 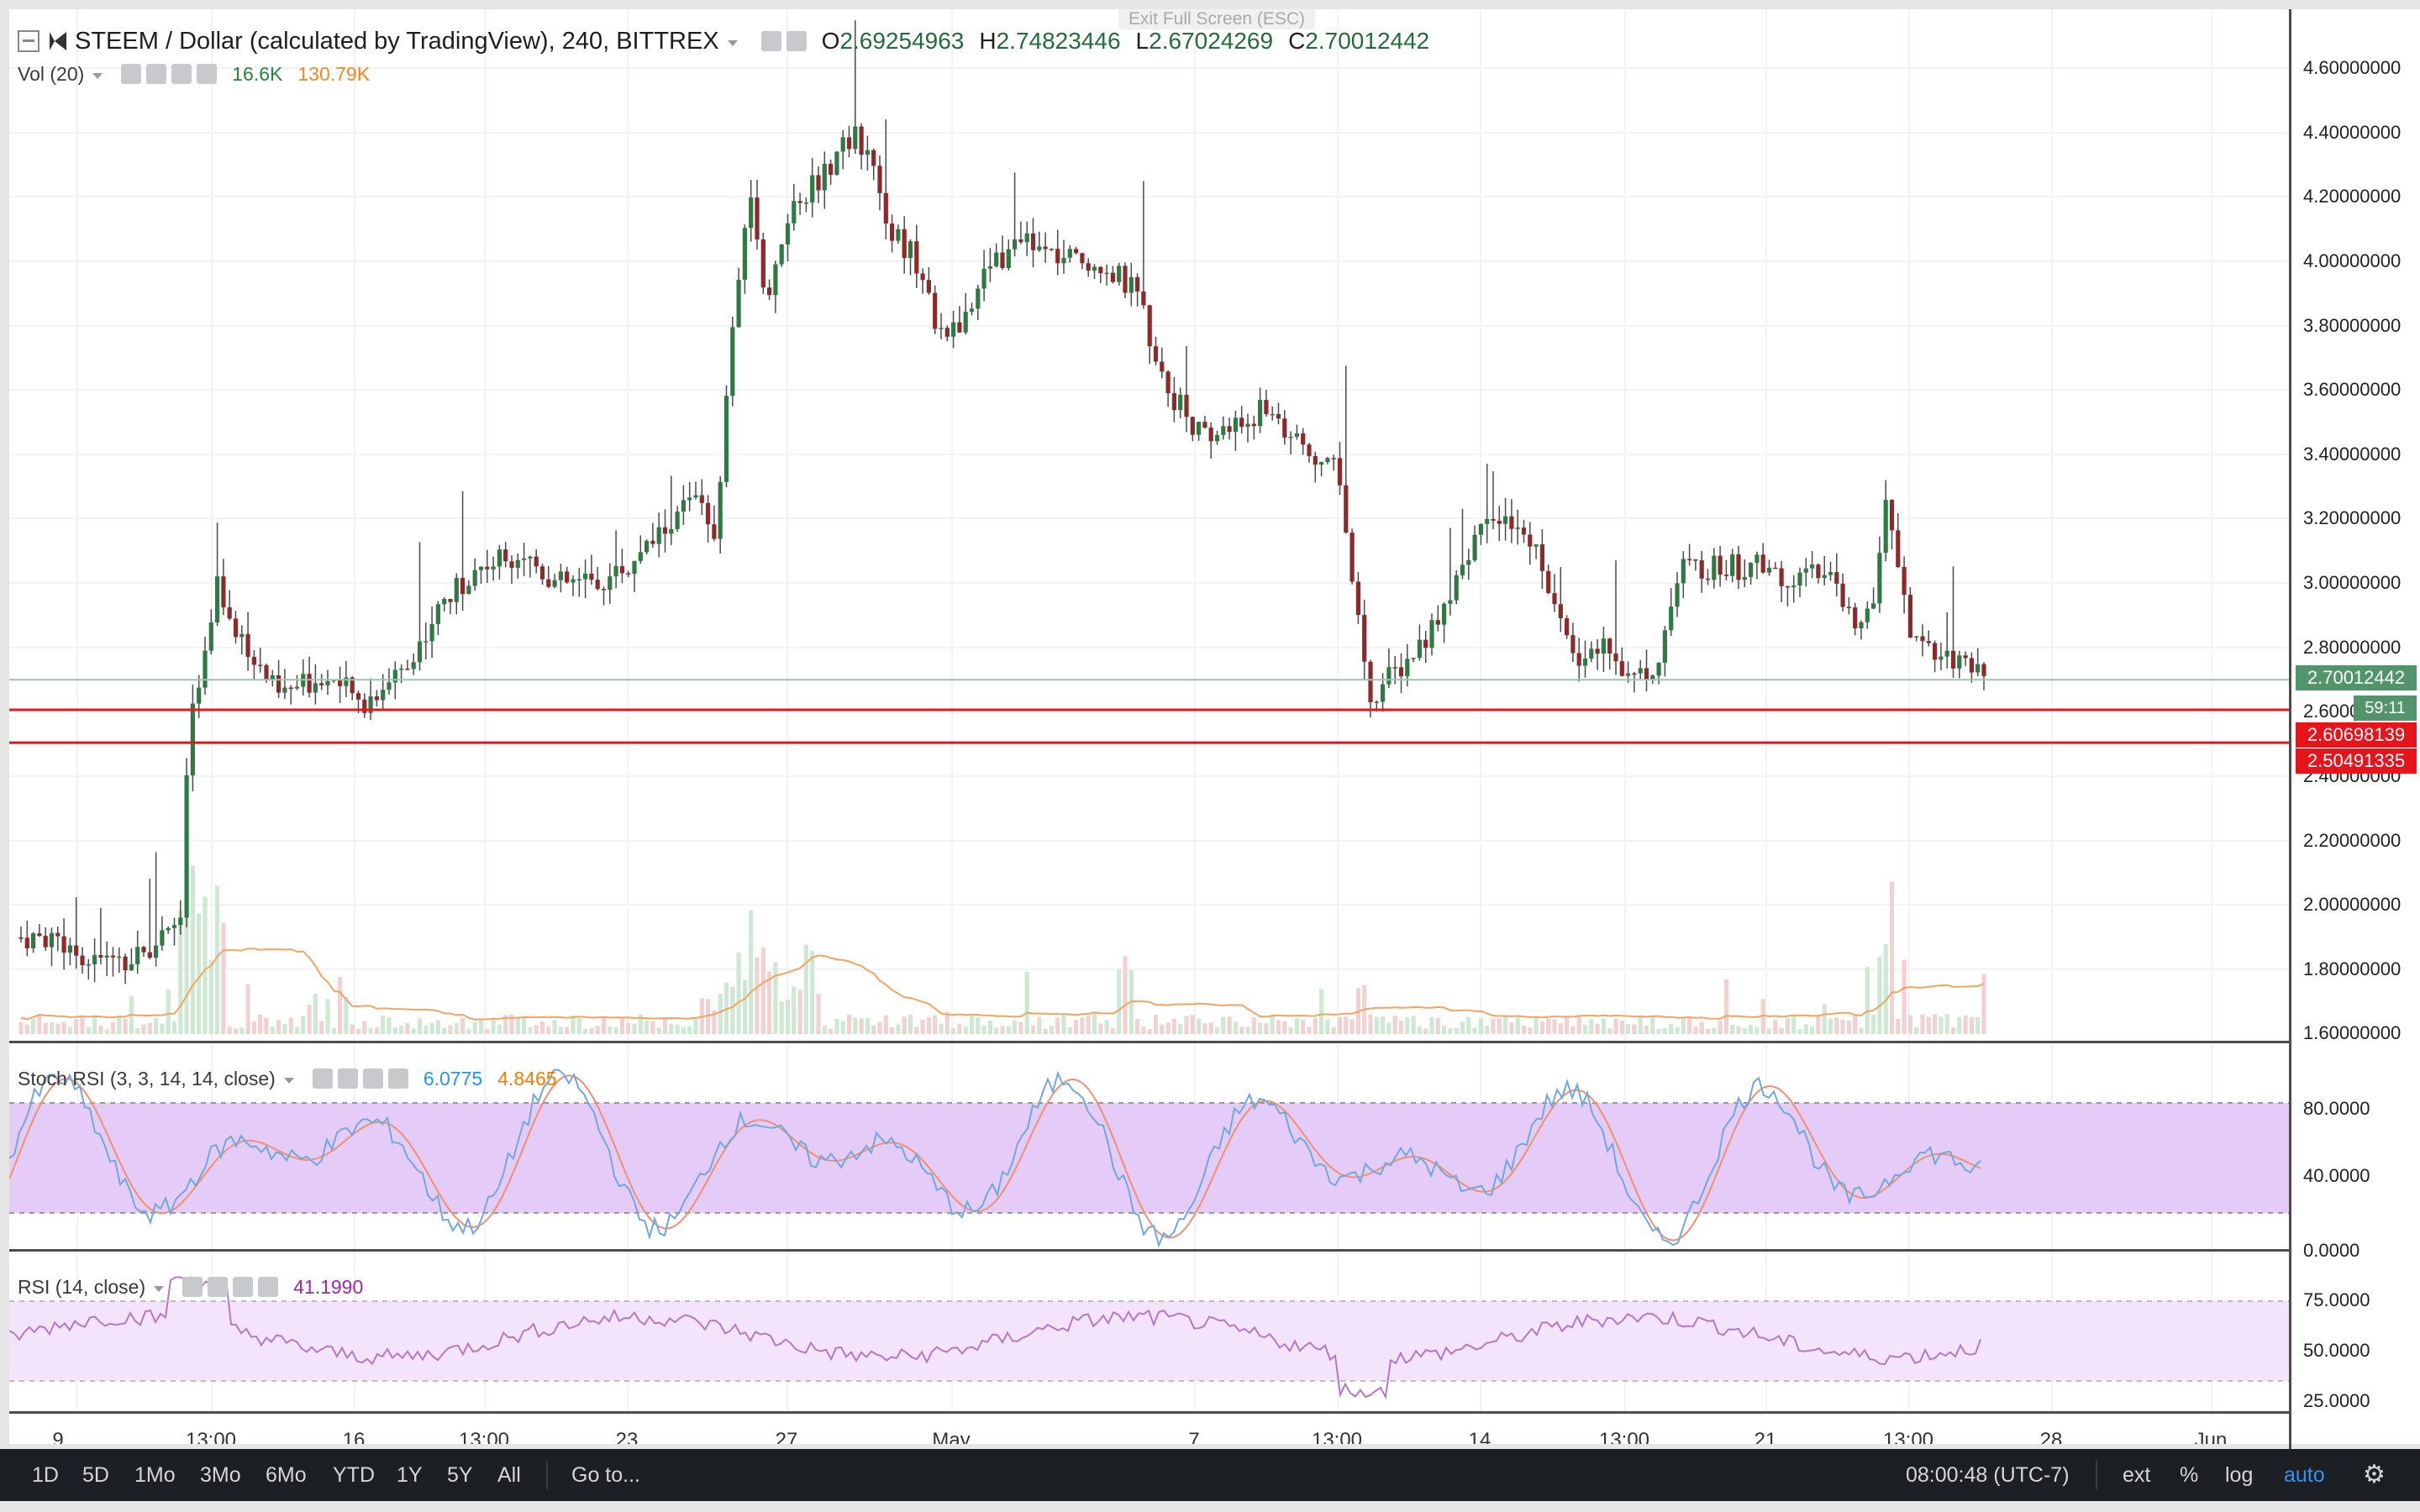 What do you see at coordinates (2304, 1475) in the screenshot?
I see `auto-toggle: auto` at bounding box center [2304, 1475].